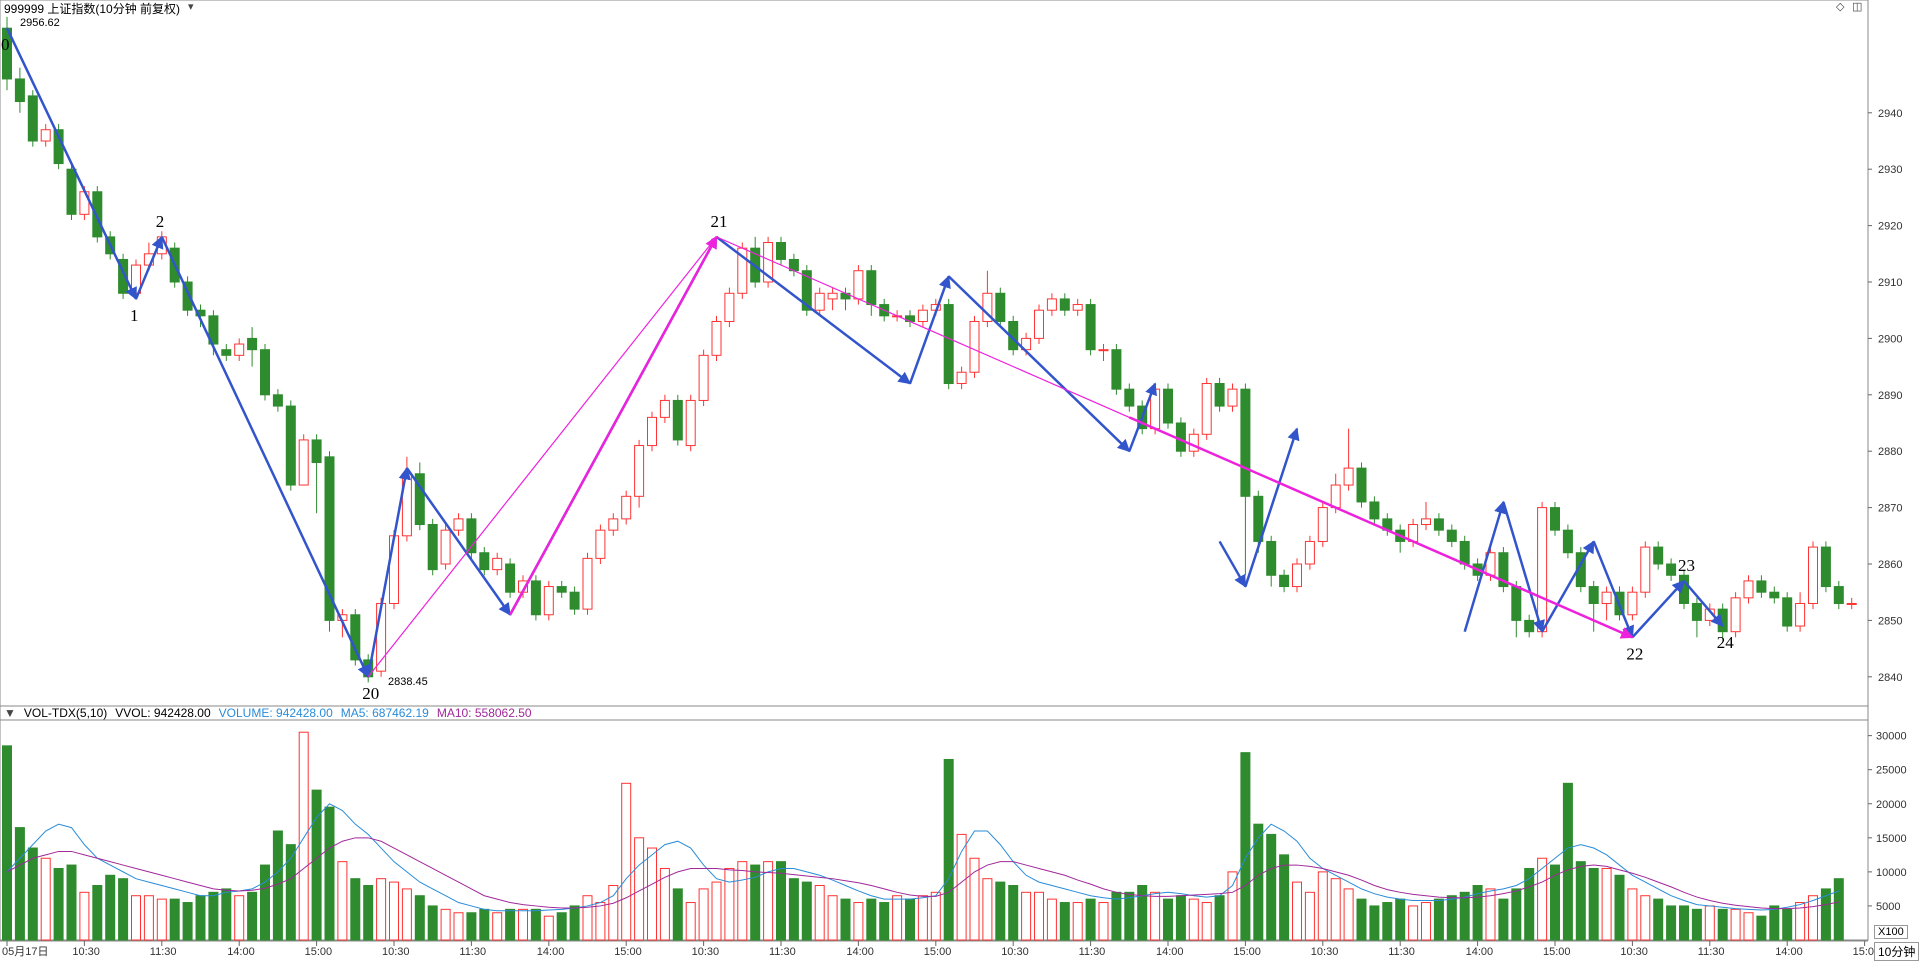  I want to click on wave-label: 23, so click(1686, 565).